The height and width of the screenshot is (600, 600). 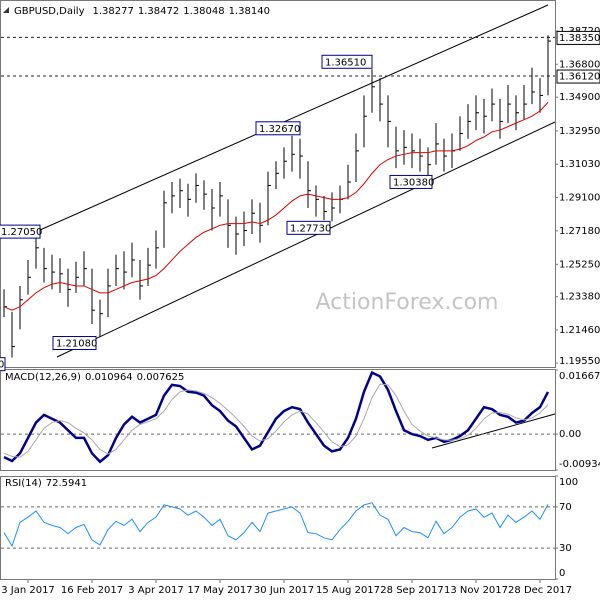 I want to click on y-tick-label: 0, so click(x=562, y=573).